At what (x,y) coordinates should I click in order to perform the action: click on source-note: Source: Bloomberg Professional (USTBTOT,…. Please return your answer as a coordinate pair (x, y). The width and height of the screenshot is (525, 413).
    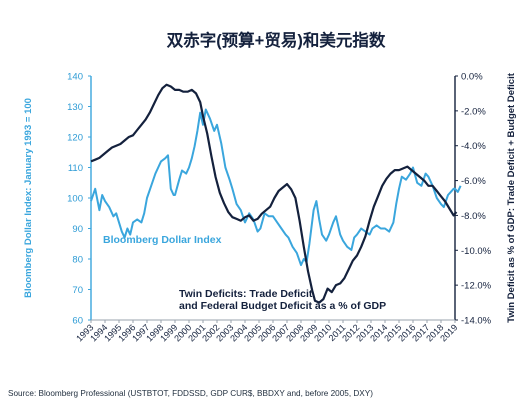
    Looking at the image, I should click on (190, 393).